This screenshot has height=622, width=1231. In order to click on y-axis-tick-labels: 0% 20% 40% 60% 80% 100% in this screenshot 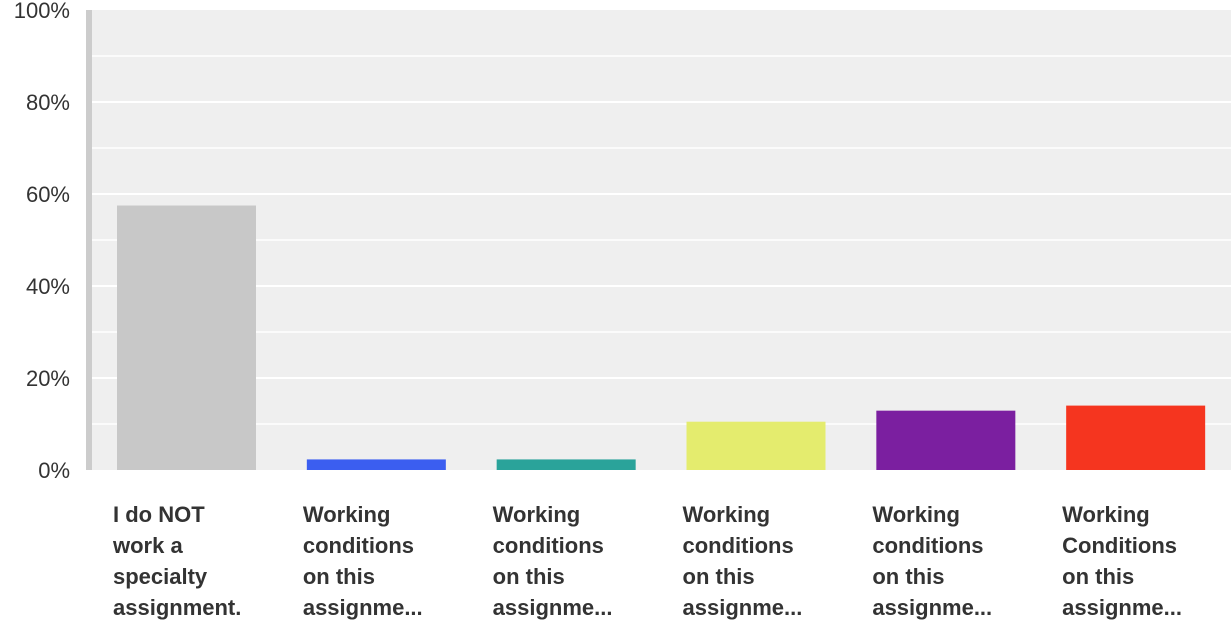, I will do `click(42, 241)`.